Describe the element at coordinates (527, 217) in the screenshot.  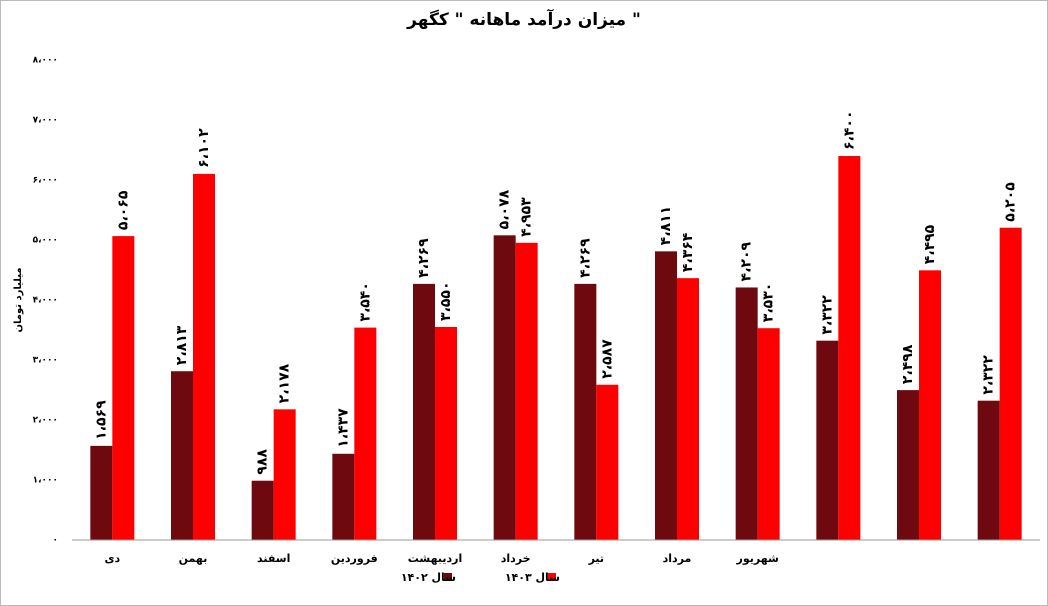
I see `value-label: ۴،۹۵۳` at that location.